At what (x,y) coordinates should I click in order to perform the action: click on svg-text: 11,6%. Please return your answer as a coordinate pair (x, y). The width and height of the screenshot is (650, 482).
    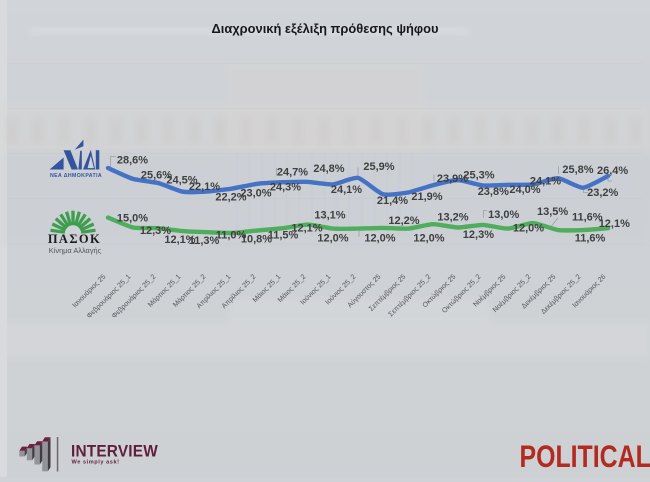
    Looking at the image, I should click on (590, 238).